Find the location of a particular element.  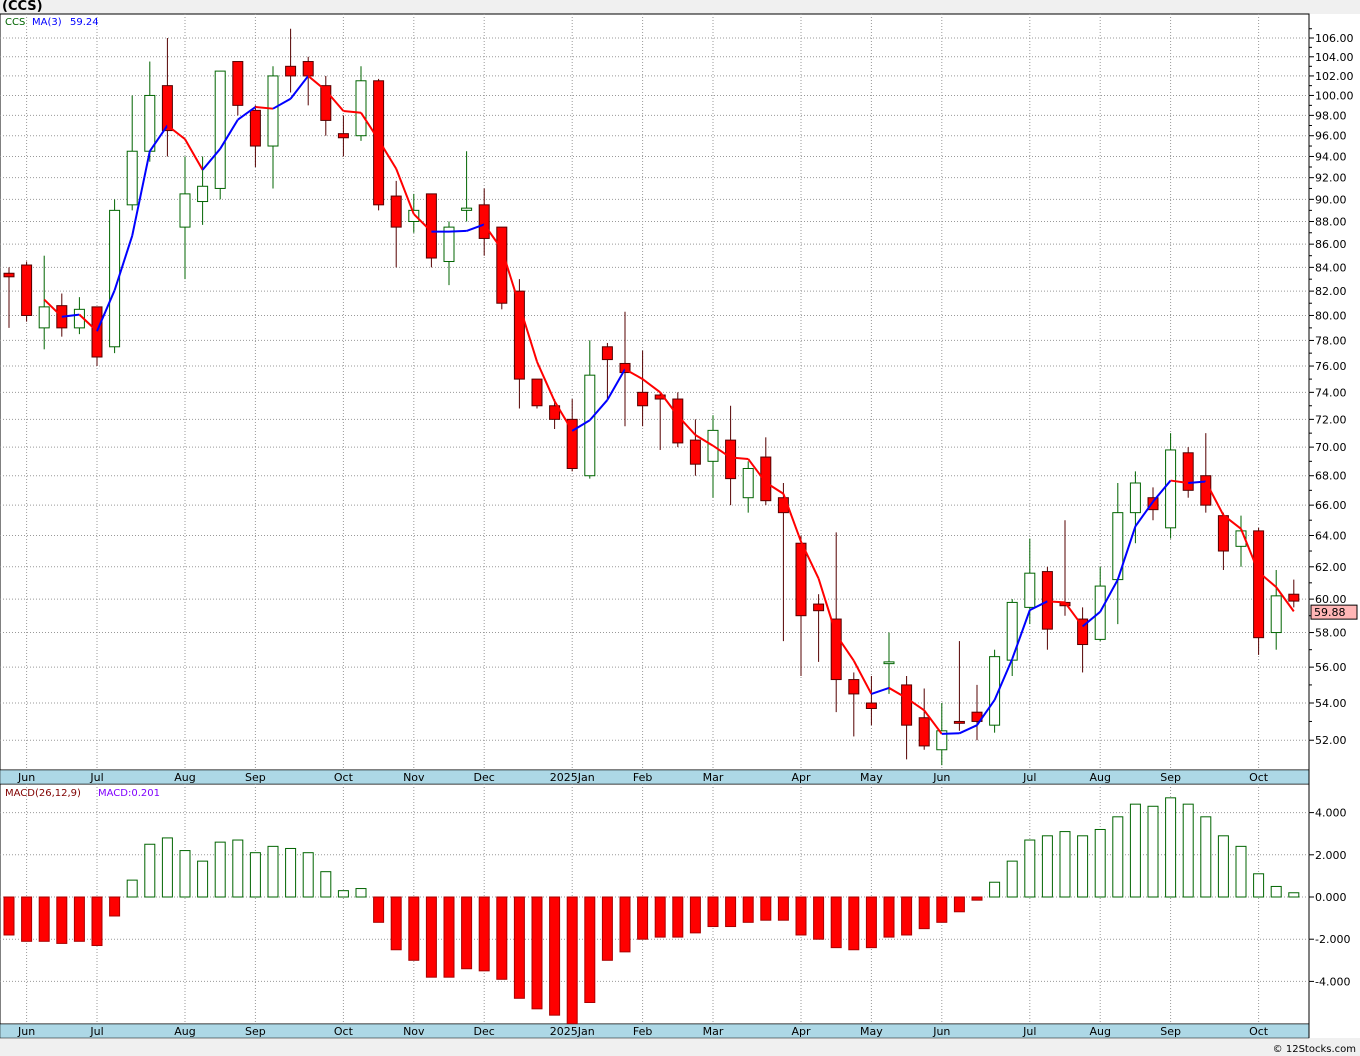

price-tick-label: 86.00 is located at coordinates (1331, 244).